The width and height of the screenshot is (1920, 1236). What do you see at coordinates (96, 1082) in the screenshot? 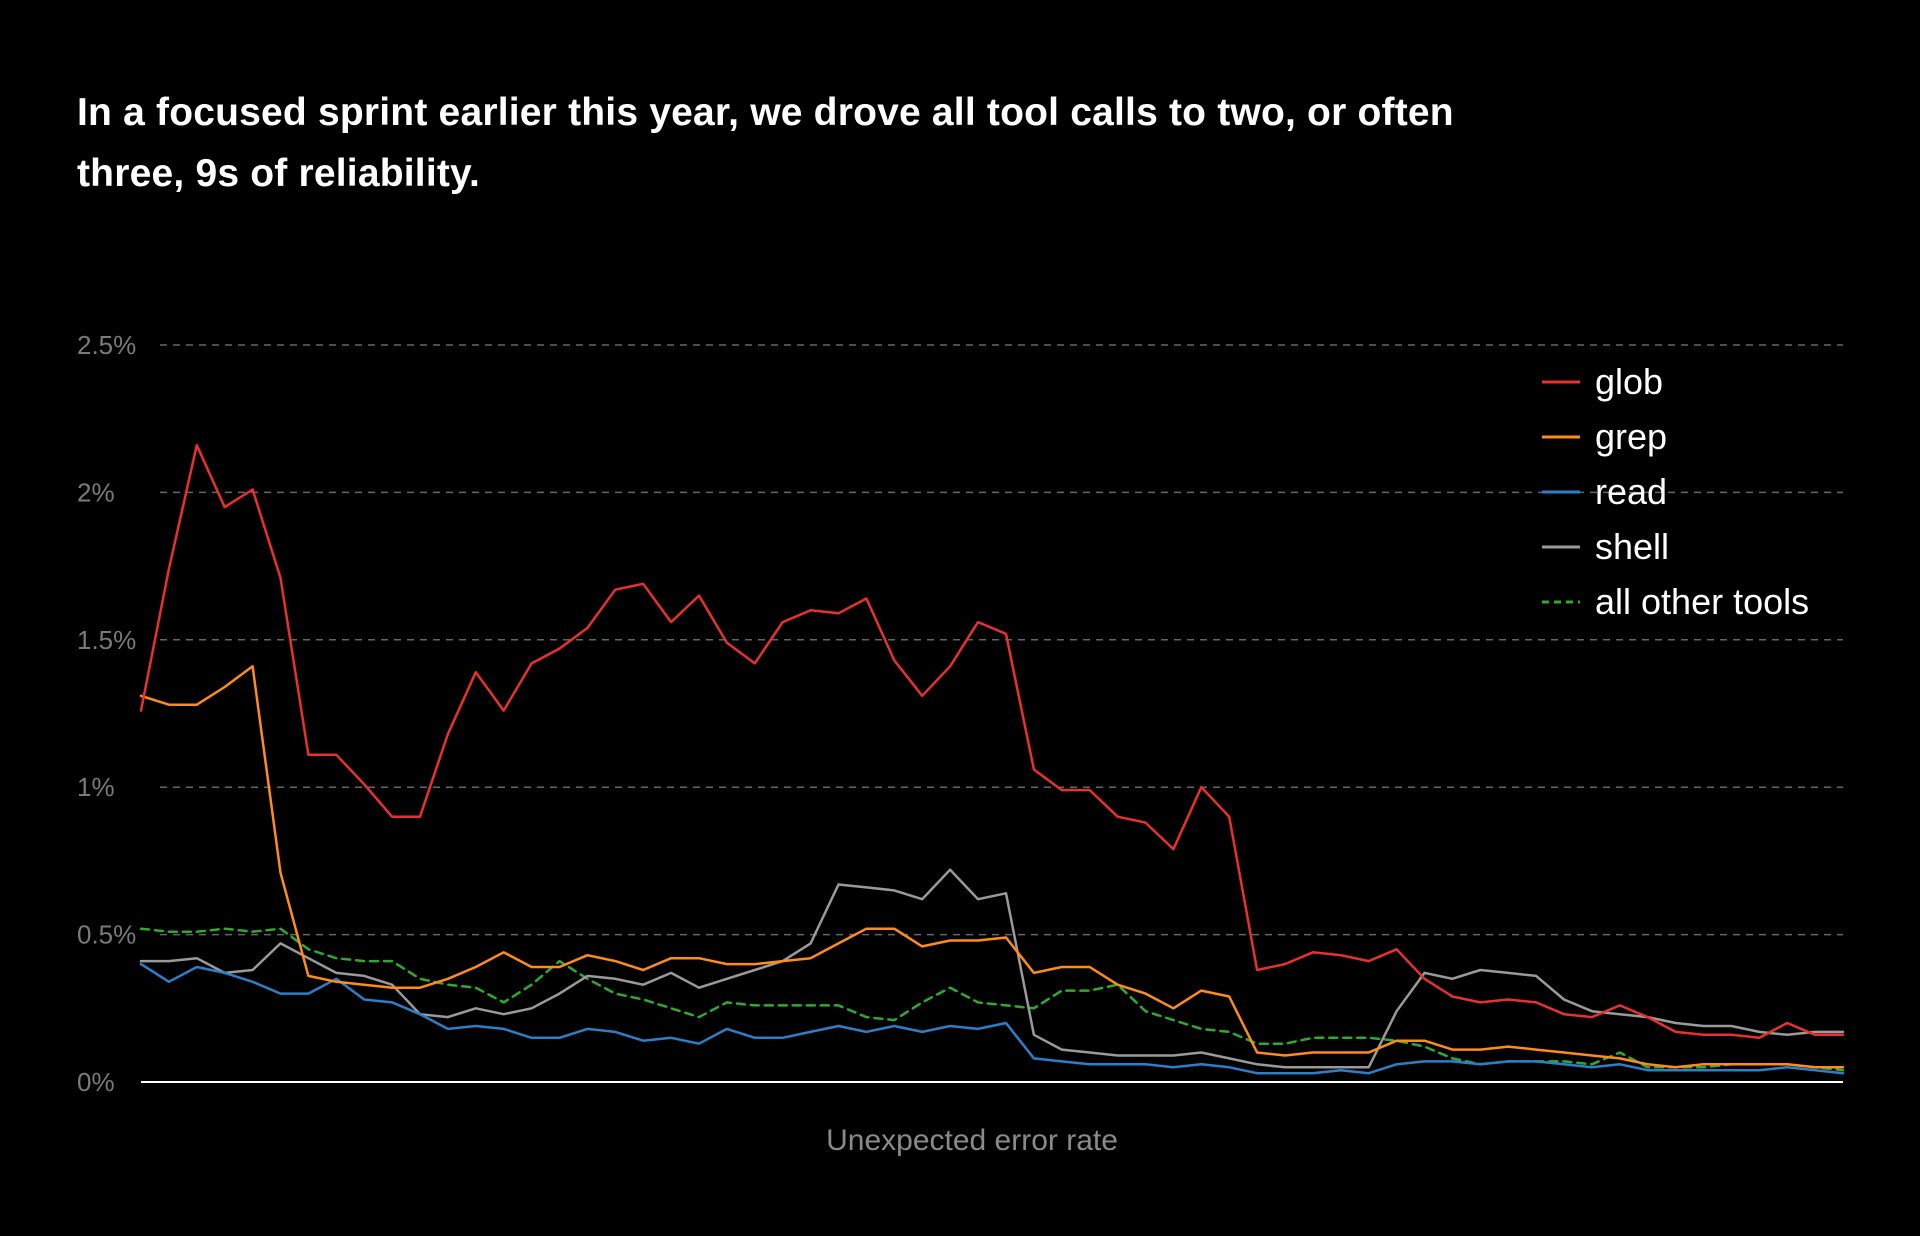
I see `y-tick-label: 0%` at bounding box center [96, 1082].